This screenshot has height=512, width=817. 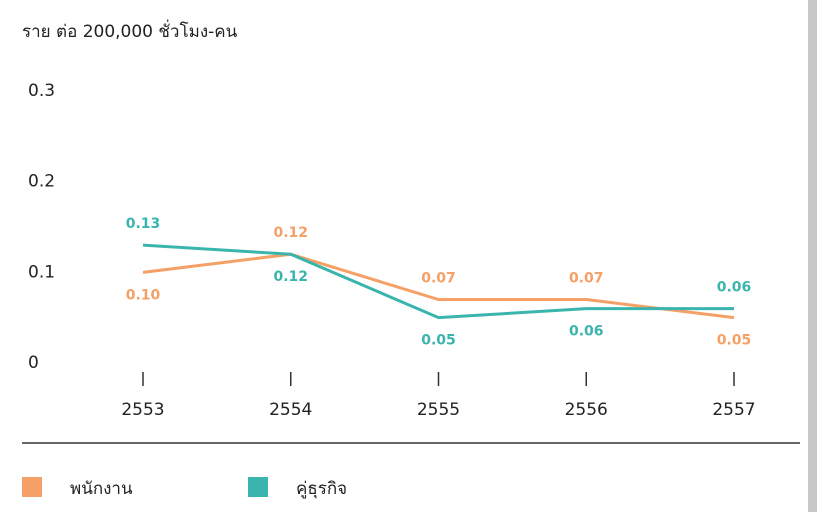 I want to click on x-tick-label: 2555, so click(x=438, y=410).